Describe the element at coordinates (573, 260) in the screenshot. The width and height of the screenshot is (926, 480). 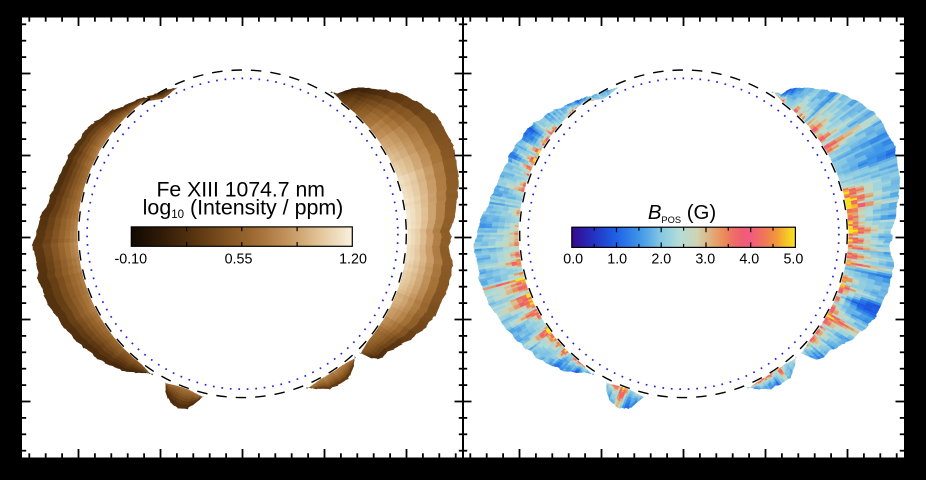
I see `svg-text: 0.0` at that location.